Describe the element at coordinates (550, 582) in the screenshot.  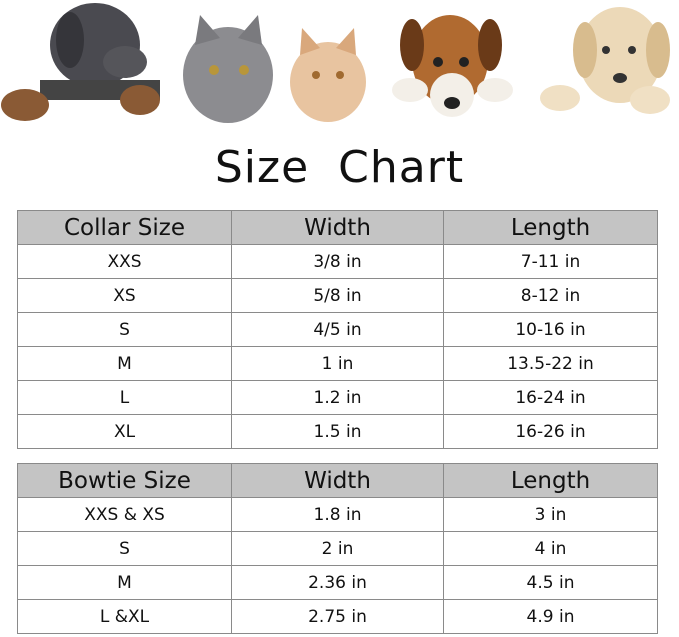
I see `cell-length: 4.5 in` at that location.